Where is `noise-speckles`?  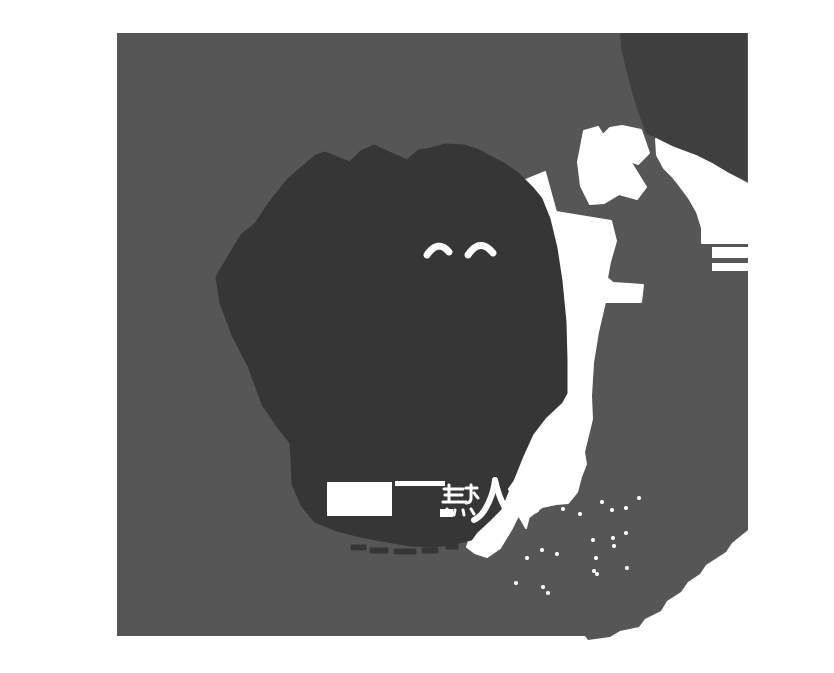 noise-speckles is located at coordinates (577, 545).